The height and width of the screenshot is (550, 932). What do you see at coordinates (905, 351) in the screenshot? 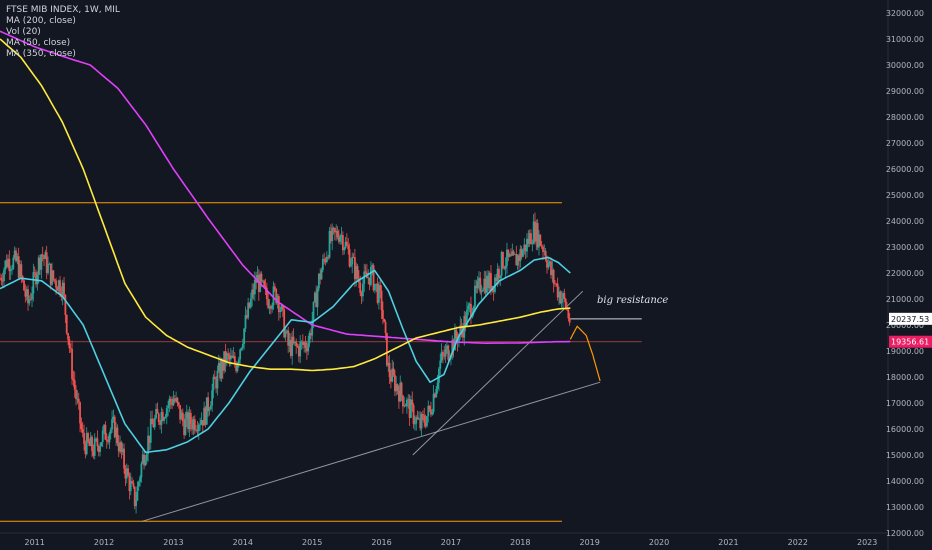
I see `y-tick-label: 19000.00` at bounding box center [905, 351].